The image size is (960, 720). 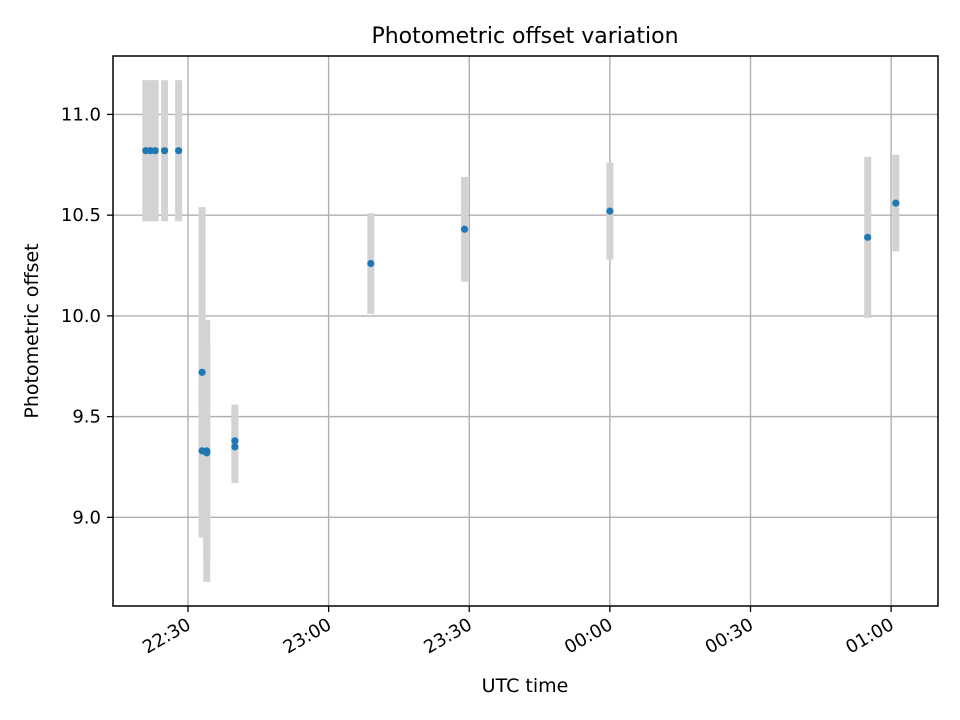 I want to click on x-tick-label: 23:30, so click(x=447, y=636).